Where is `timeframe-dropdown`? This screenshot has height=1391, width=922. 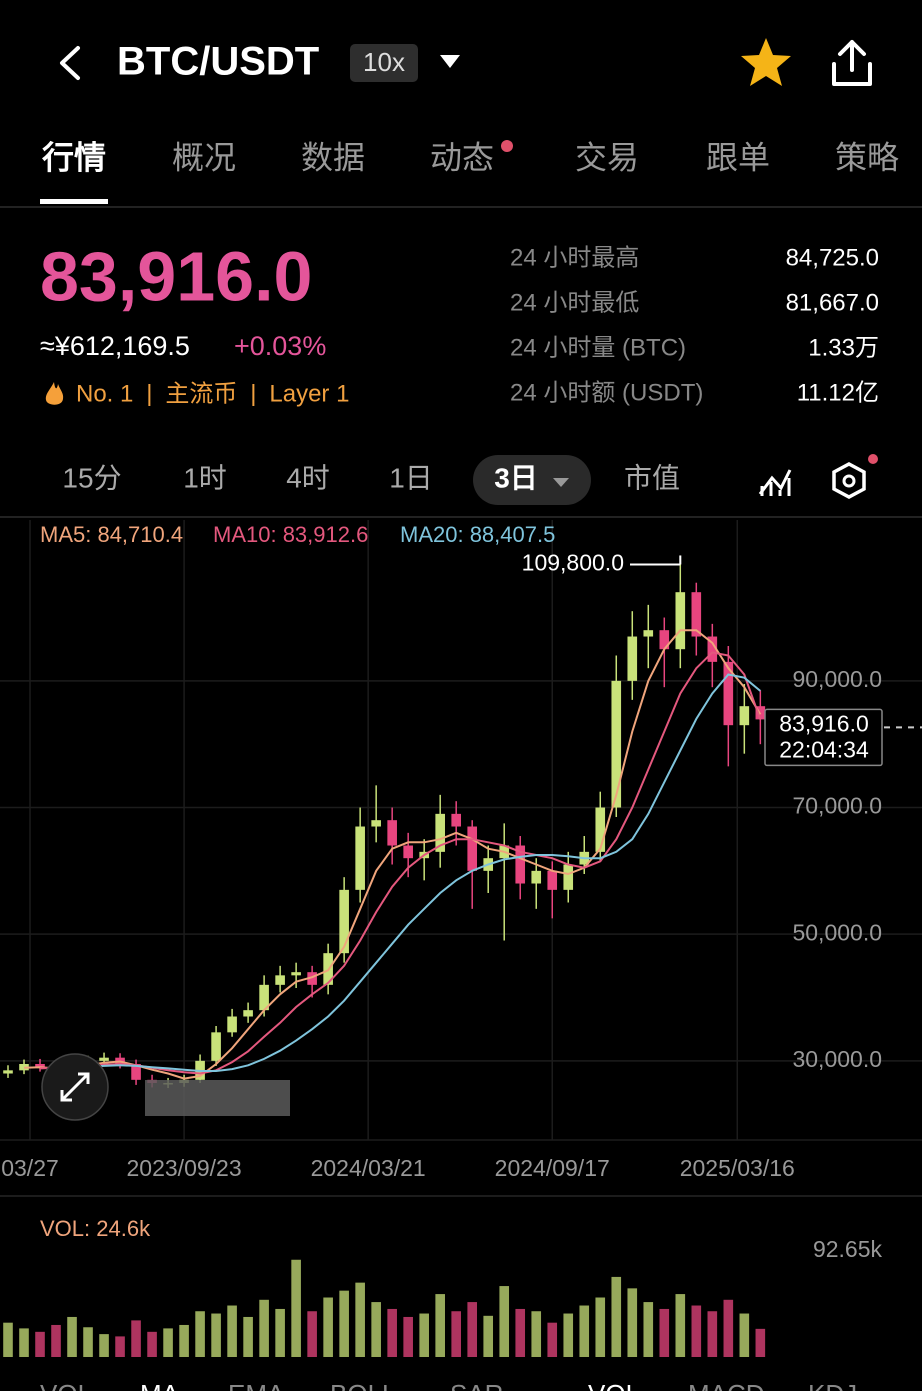
timeframe-dropdown is located at coordinates (561, 482).